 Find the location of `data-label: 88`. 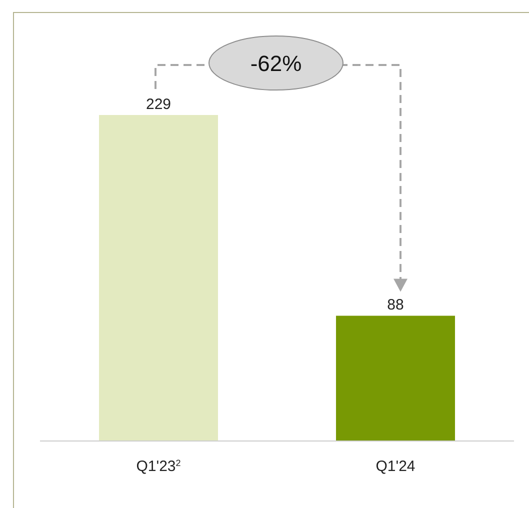

data-label: 88 is located at coordinates (395, 305).